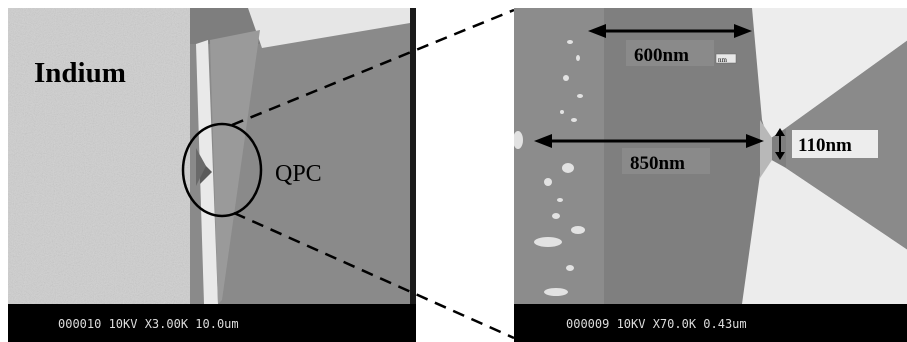 This screenshot has width=907, height=342. Describe the element at coordinates (373, 67) in the screenshot. I see `zoom-line-top` at that location.